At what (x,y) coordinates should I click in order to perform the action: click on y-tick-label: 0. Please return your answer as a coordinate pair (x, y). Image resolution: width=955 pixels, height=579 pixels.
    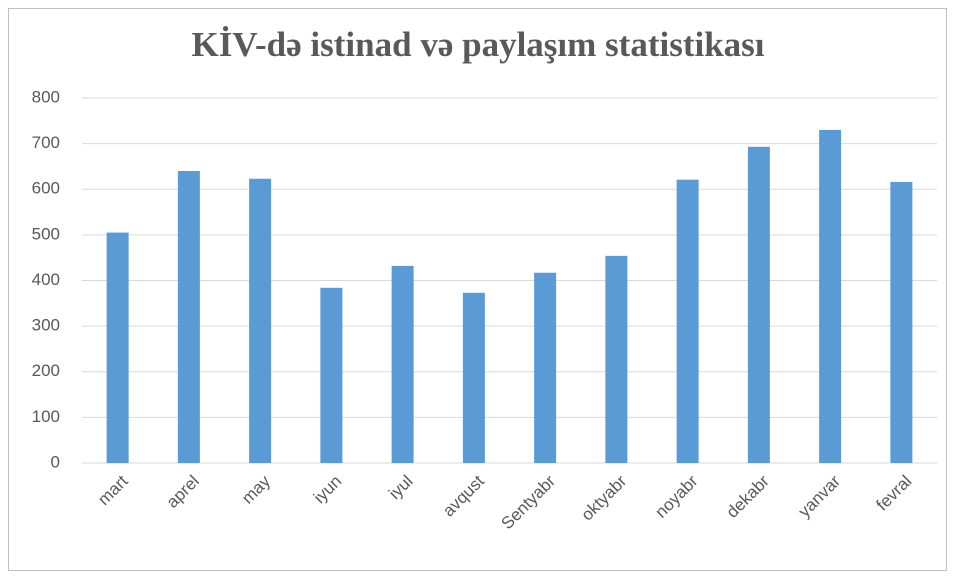
    Looking at the image, I should click on (55, 461).